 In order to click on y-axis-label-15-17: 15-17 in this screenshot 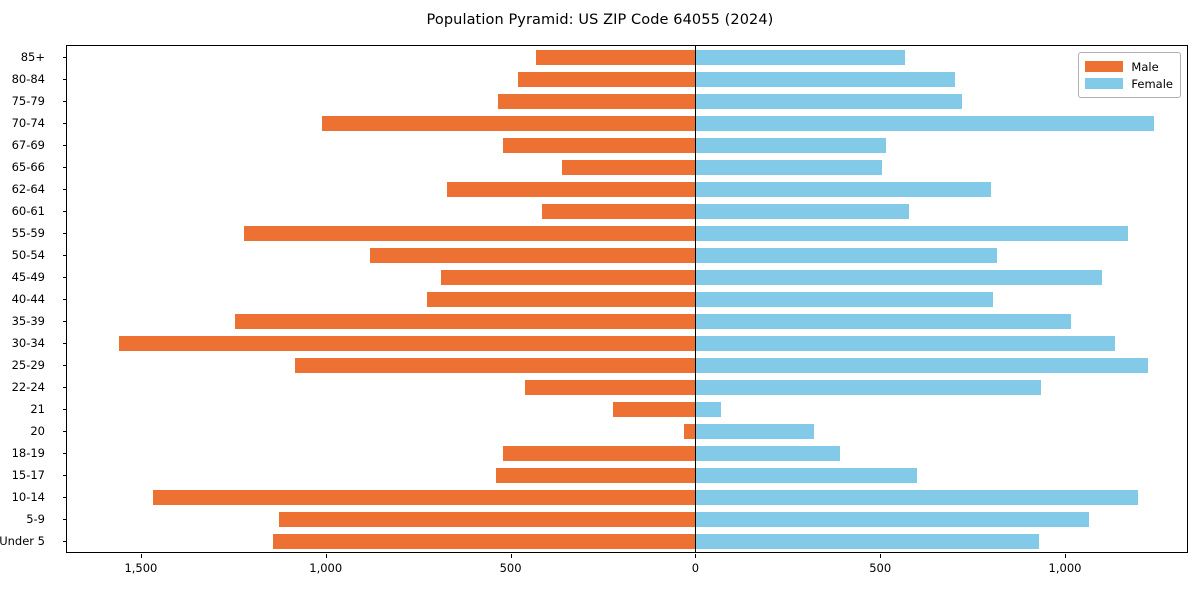, I will do `click(28, 475)`.